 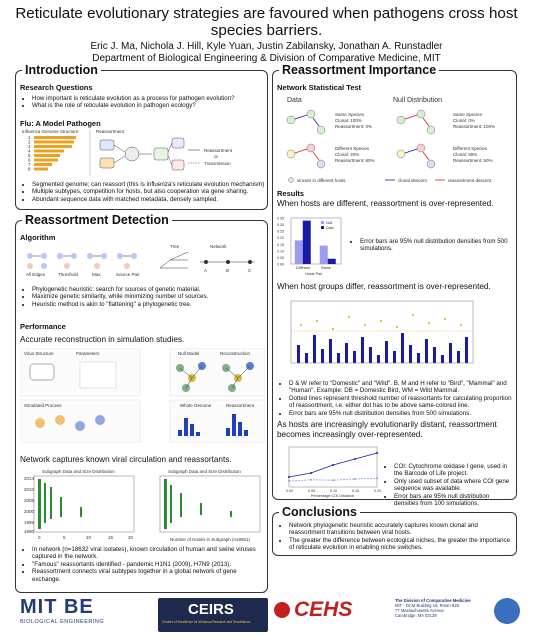 I want to click on tree-diagram, so click(x=174, y=260).